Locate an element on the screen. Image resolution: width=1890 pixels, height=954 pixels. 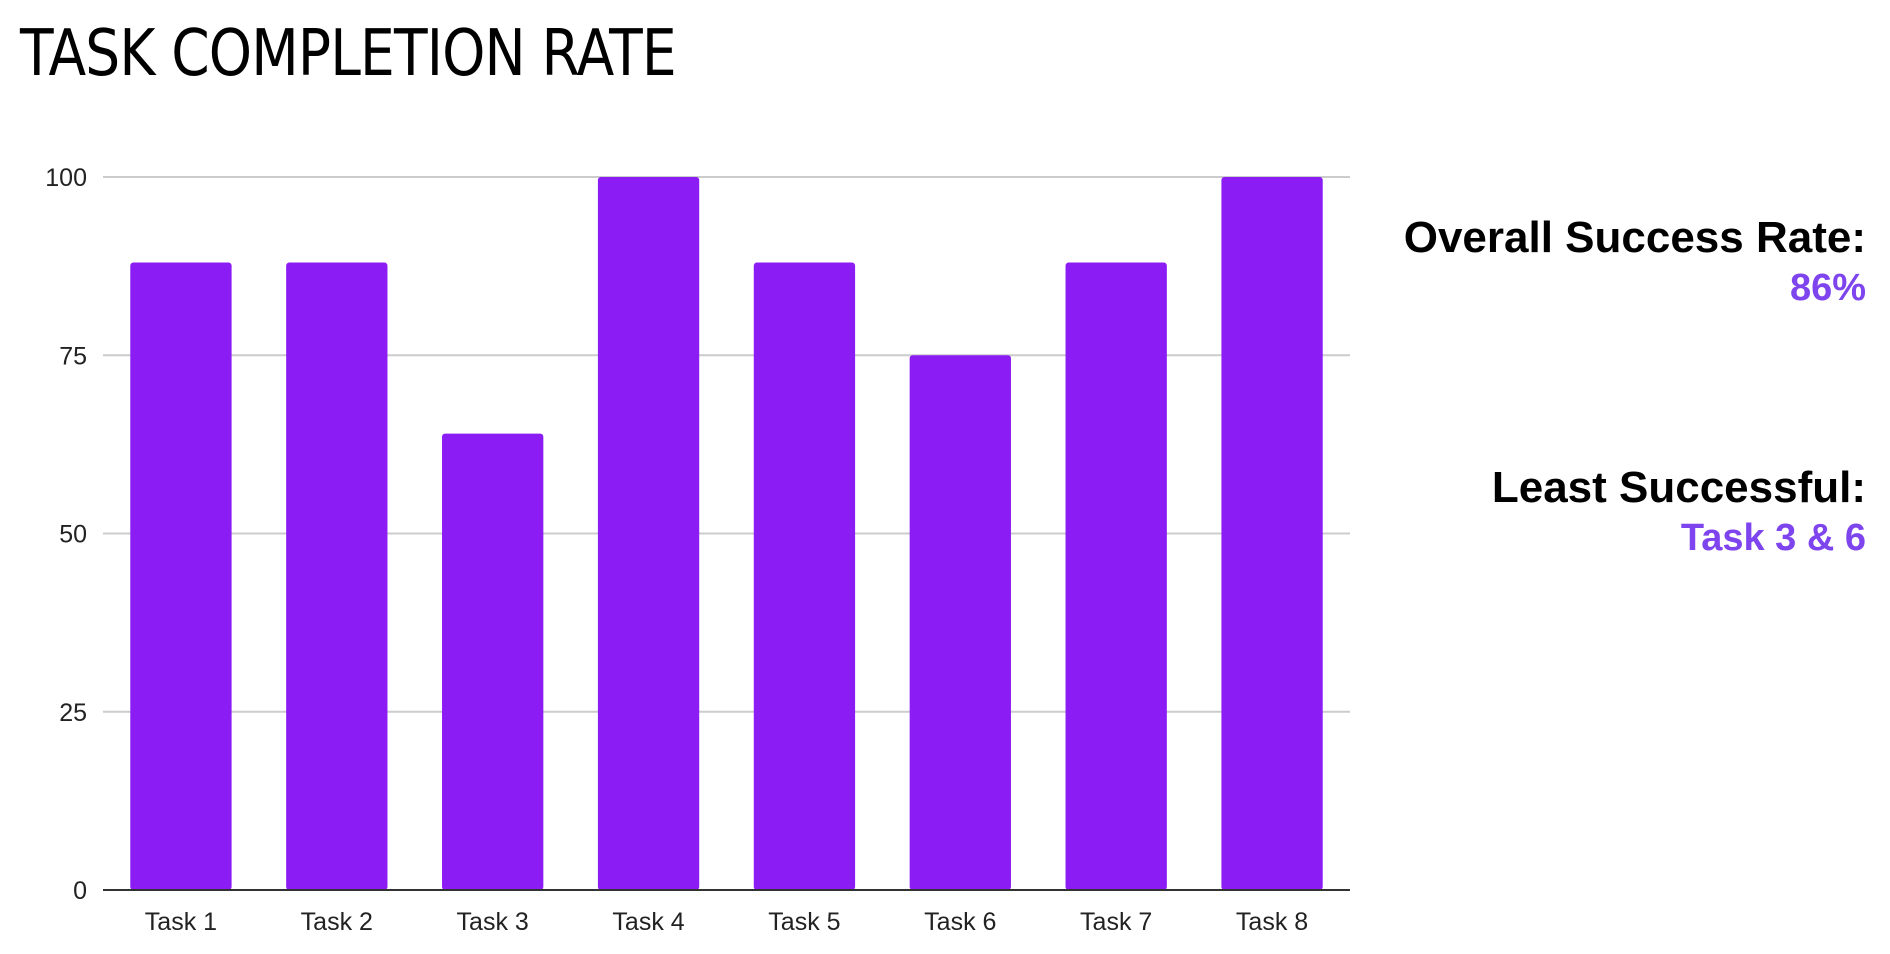
overall-success-value: 86% is located at coordinates (1827, 288).